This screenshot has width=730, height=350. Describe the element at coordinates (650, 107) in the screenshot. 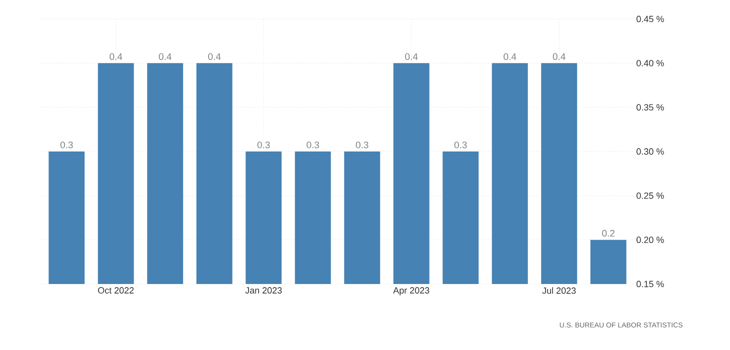

I see `y-tick-label: 0.35 %` at that location.